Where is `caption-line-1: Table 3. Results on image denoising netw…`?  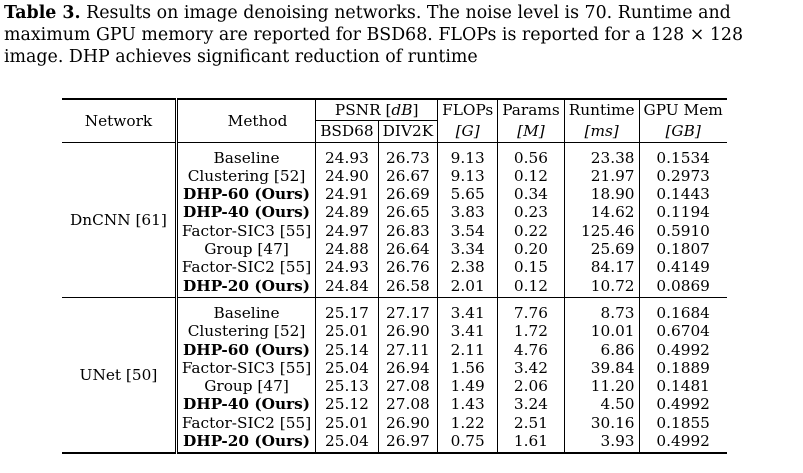
caption-line-1: Table 3. Results on image denoising netw… is located at coordinates (402, 13).